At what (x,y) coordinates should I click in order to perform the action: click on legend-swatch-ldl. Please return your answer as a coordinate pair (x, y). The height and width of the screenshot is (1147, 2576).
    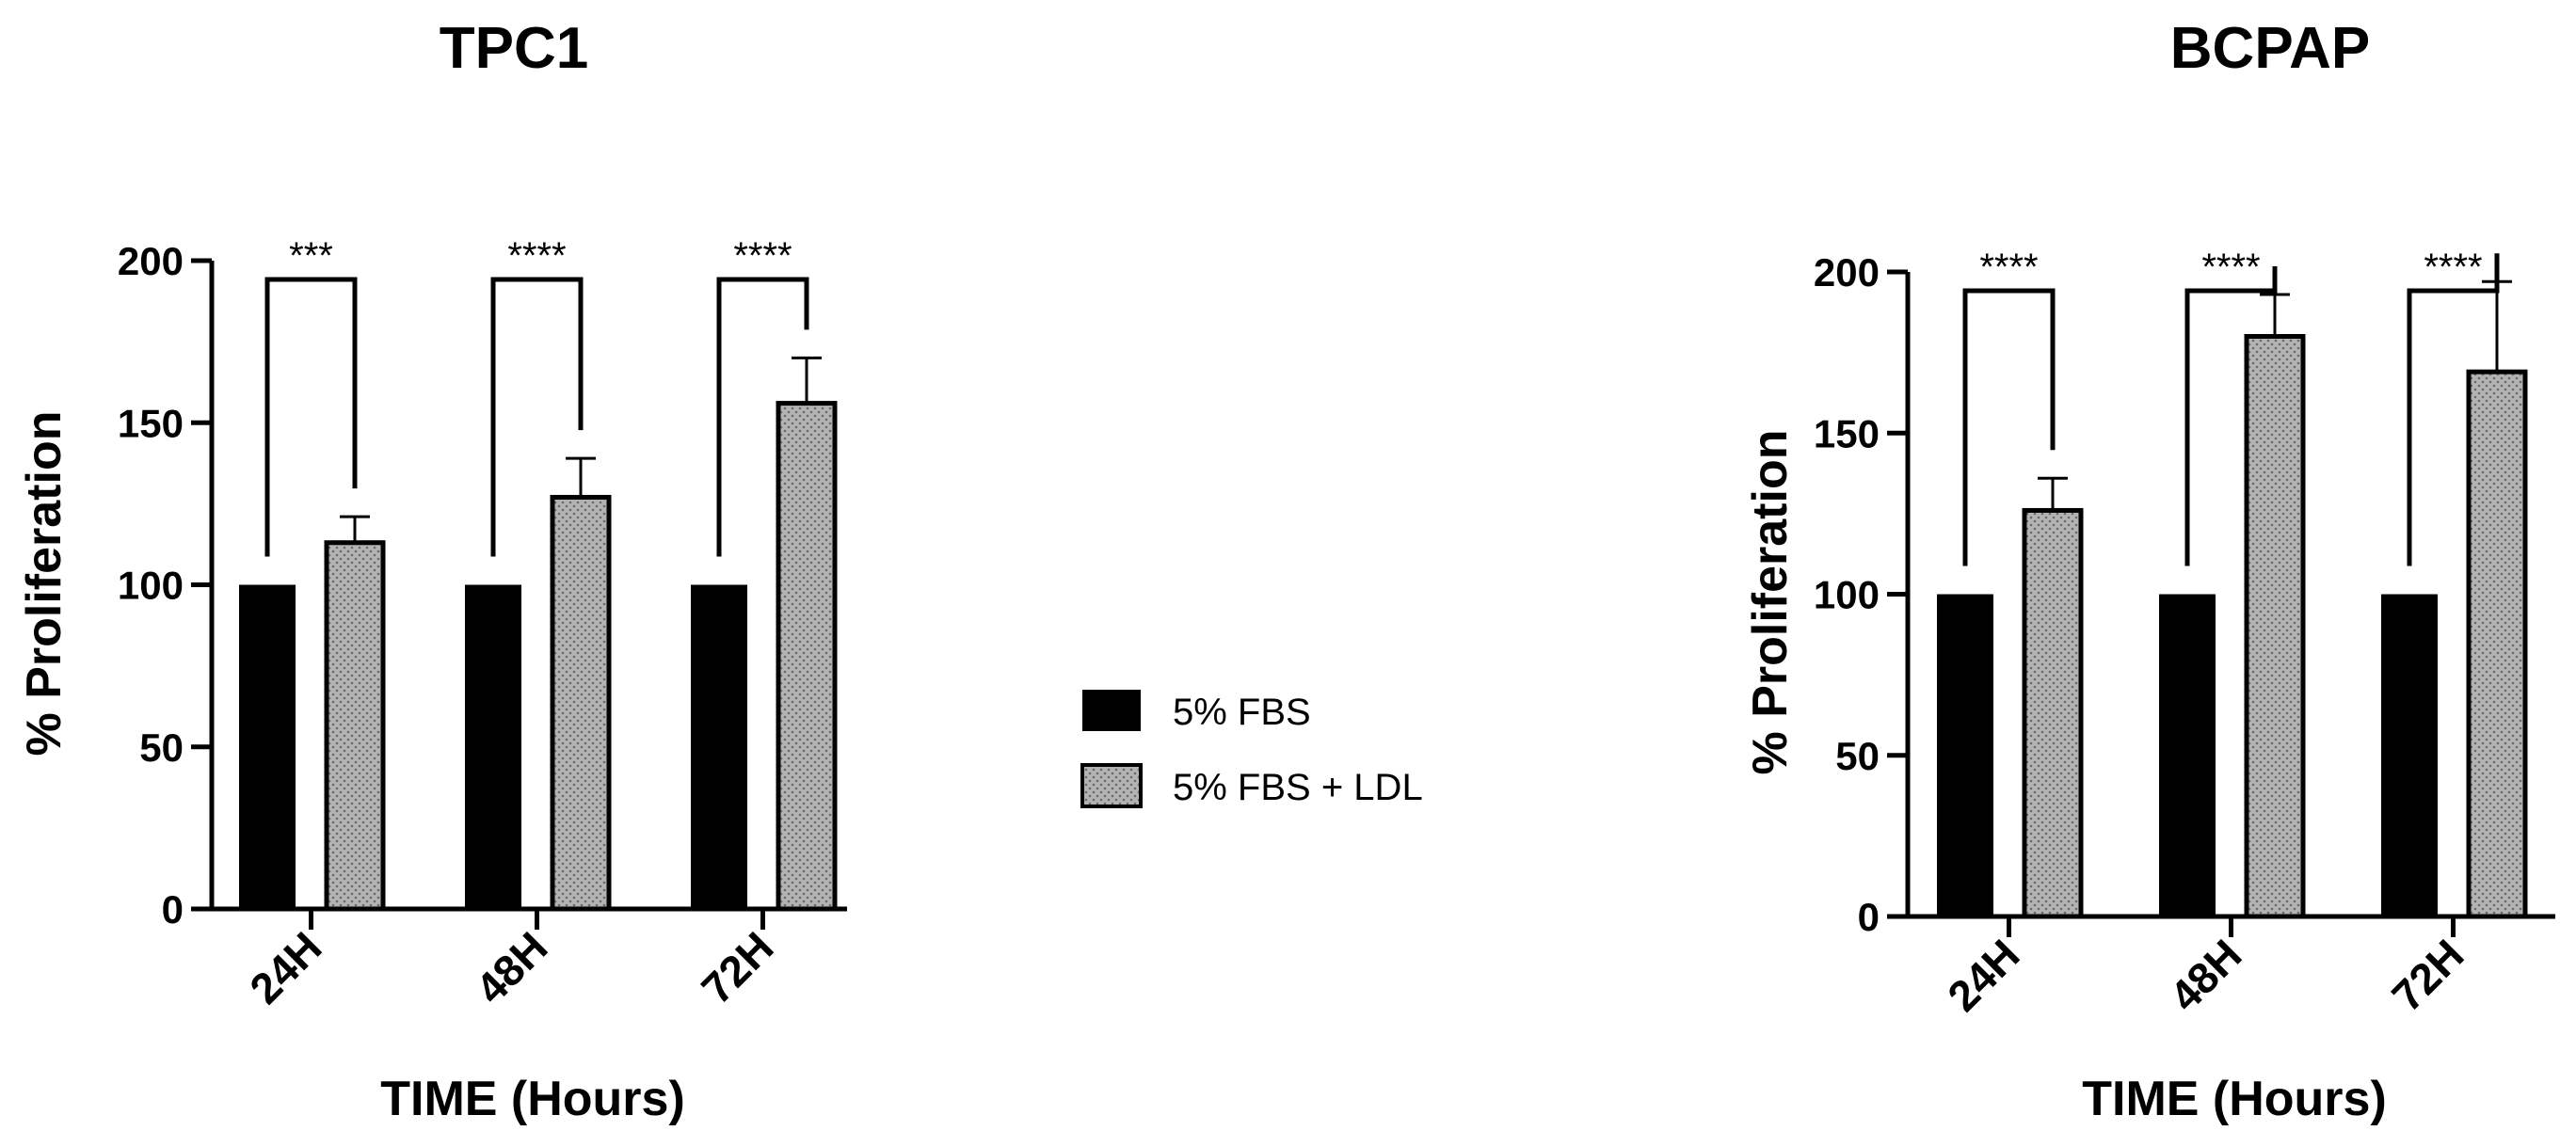
    Looking at the image, I should click on (1111, 786).